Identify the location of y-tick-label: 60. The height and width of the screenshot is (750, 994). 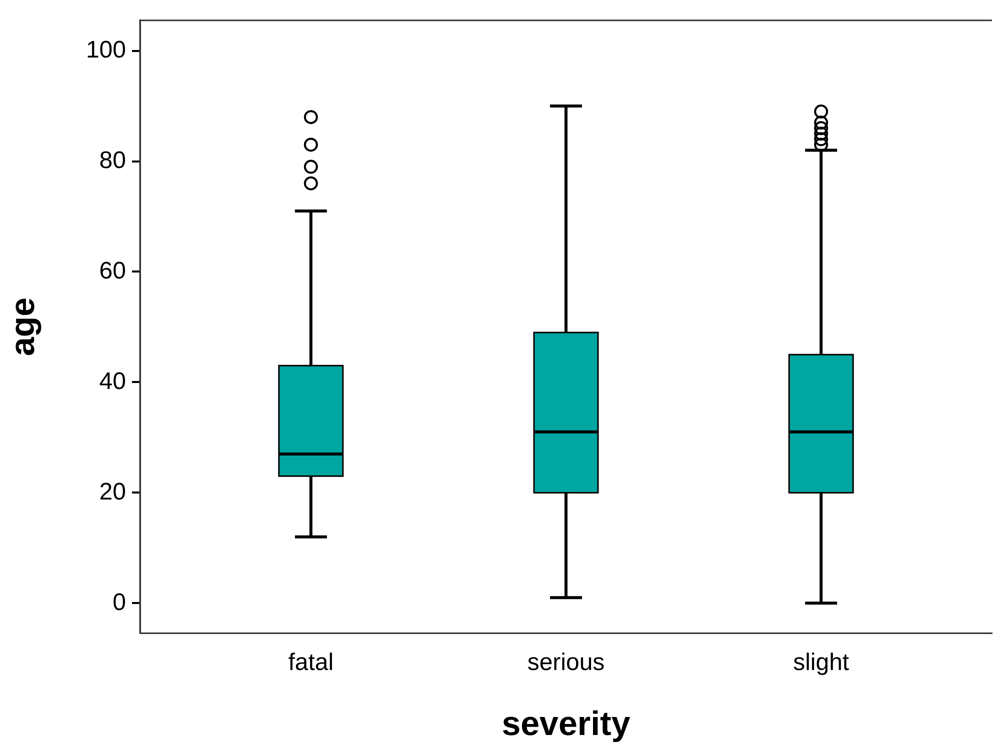
(112, 270).